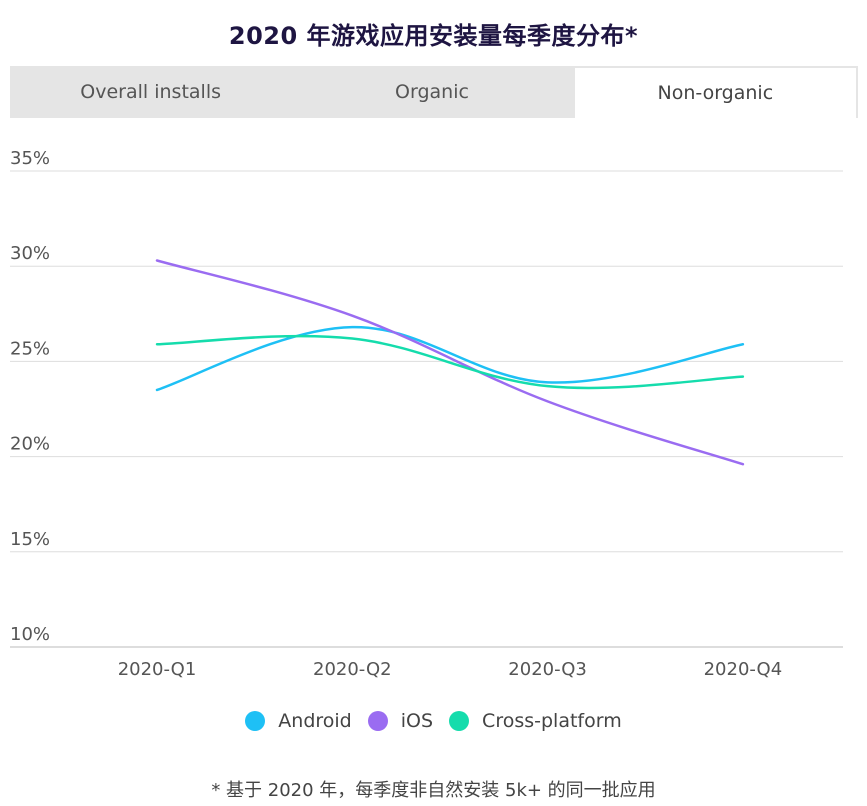 This screenshot has width=867, height=806. Describe the element at coordinates (30, 253) in the screenshot. I see `y-tick-label: 30%` at that location.